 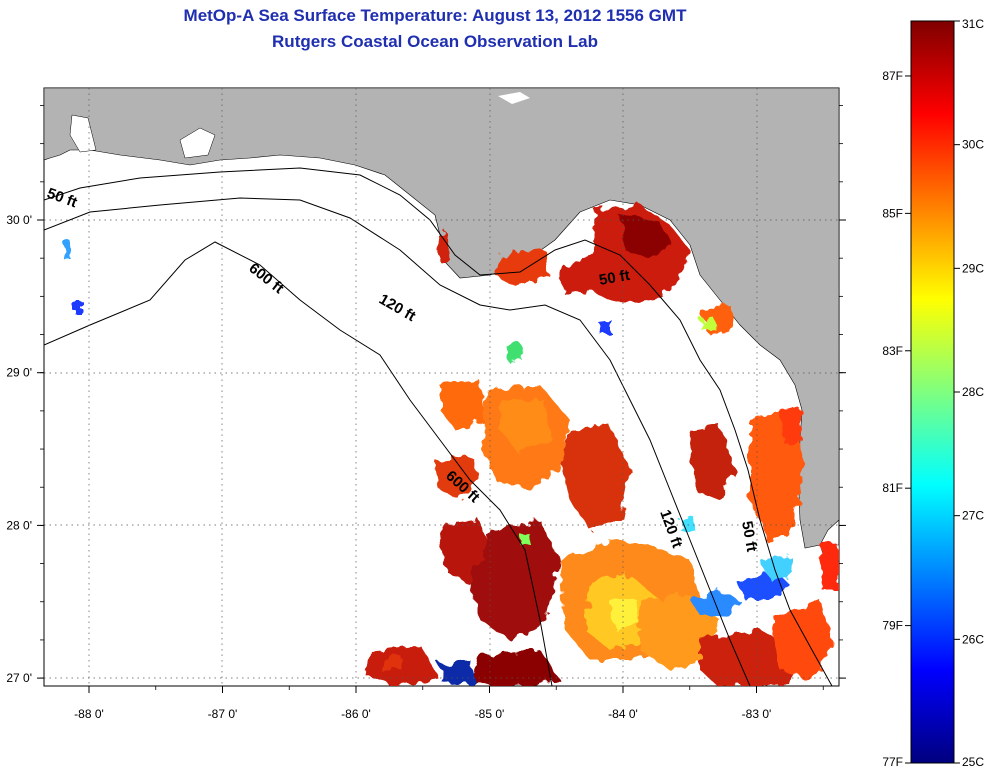 I want to click on colorbar-ticks: 31C 30C 29C 28C 27C 26C 25C 87F 85F 83F 81F 79F 77F, so click(x=933, y=393).